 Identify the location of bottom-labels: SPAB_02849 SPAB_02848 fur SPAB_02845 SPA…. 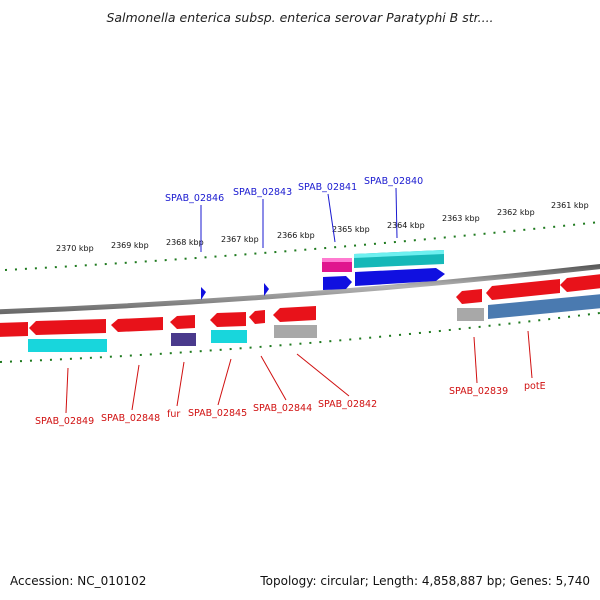
(290, 404).